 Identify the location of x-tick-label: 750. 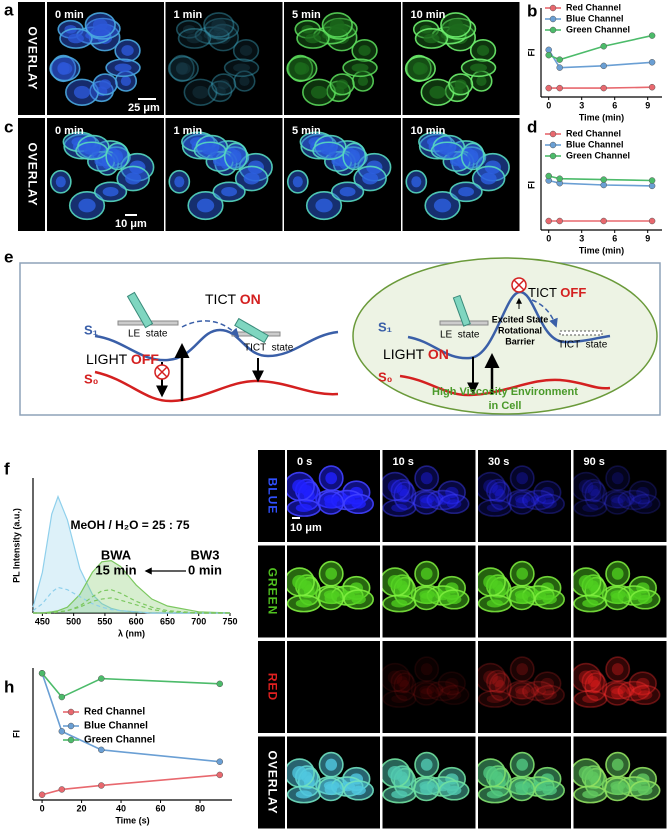
(229, 621).